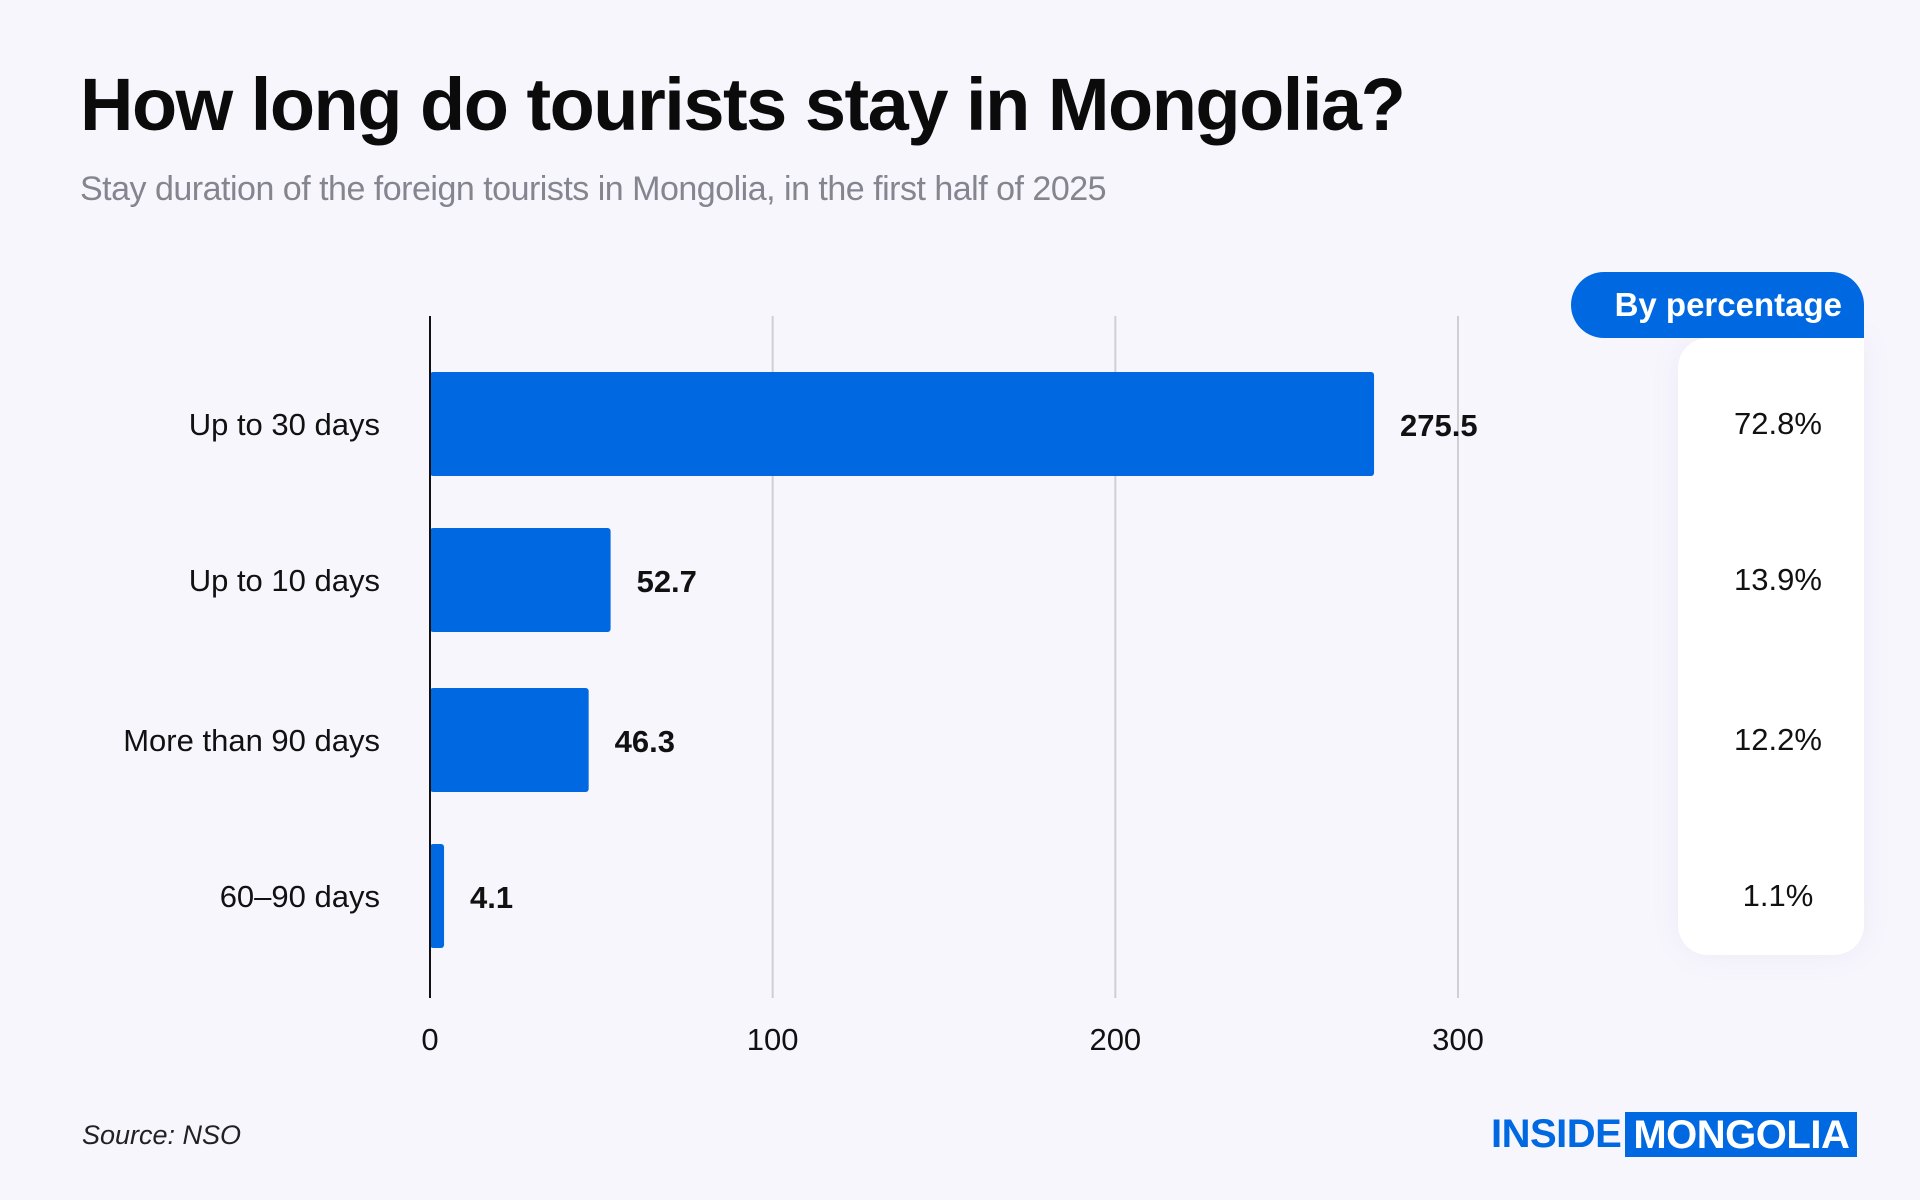 The width and height of the screenshot is (1920, 1200). Describe the element at coordinates (491, 897) in the screenshot. I see `value-label: 4.1` at that location.